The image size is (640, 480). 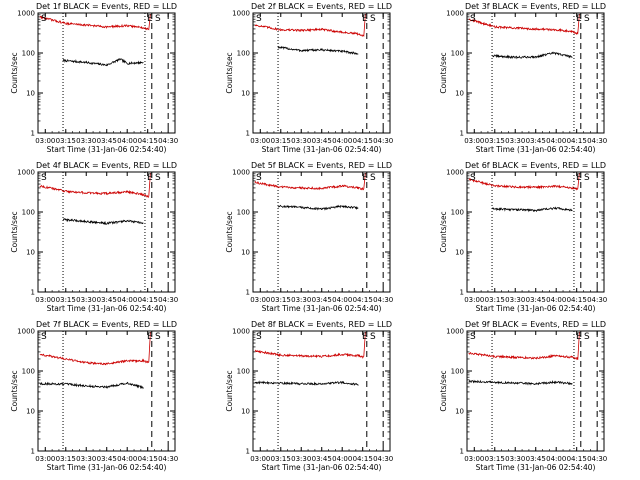 I want to click on panel-title: Det 9f BLACK = Events, RED = LLD, so click(x=535, y=324).